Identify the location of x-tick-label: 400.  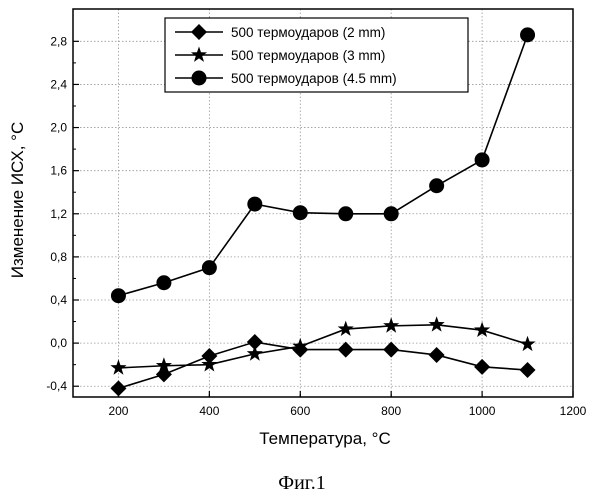
(209, 411).